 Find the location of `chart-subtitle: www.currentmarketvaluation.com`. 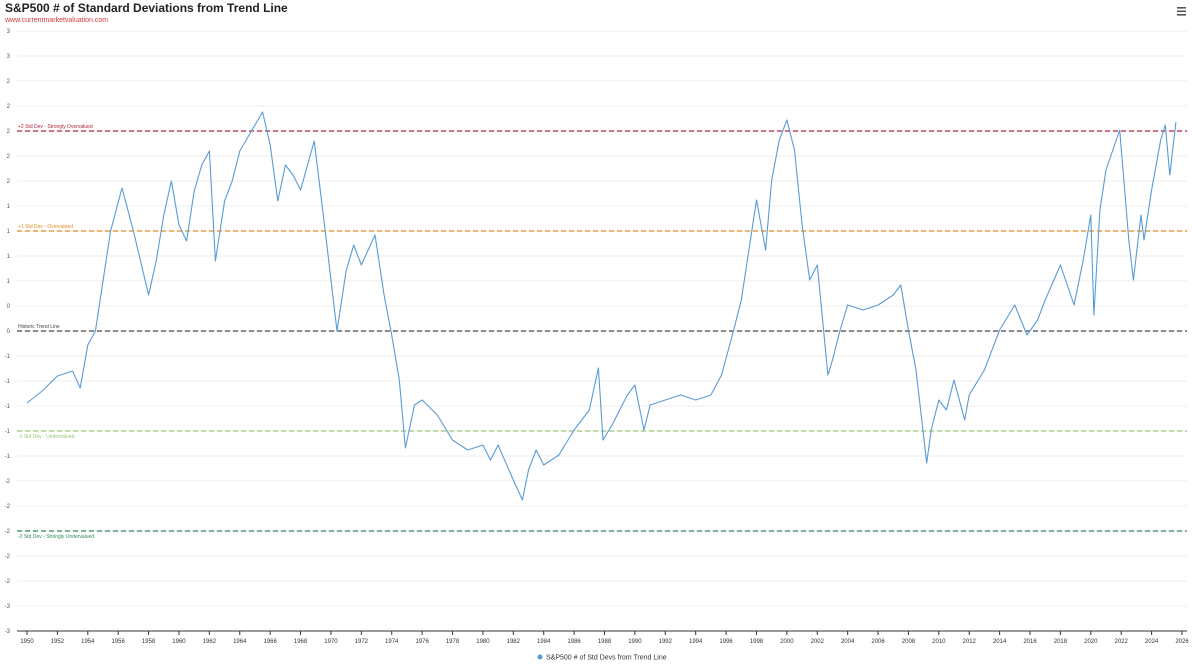

chart-subtitle: www.currentmarketvaluation.com is located at coordinates (56, 20).